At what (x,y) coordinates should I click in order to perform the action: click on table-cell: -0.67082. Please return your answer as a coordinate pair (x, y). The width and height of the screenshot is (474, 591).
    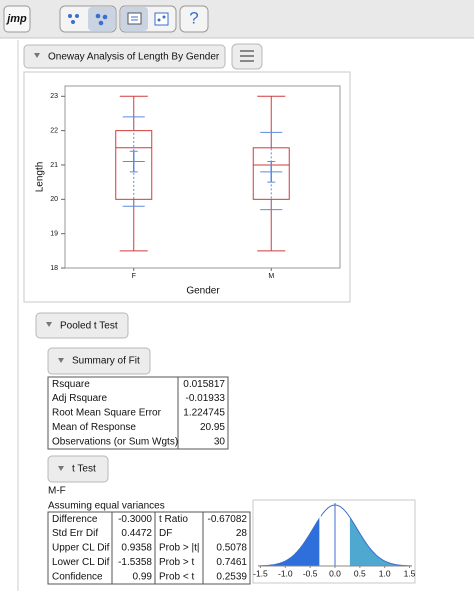
    Looking at the image, I should click on (228, 519).